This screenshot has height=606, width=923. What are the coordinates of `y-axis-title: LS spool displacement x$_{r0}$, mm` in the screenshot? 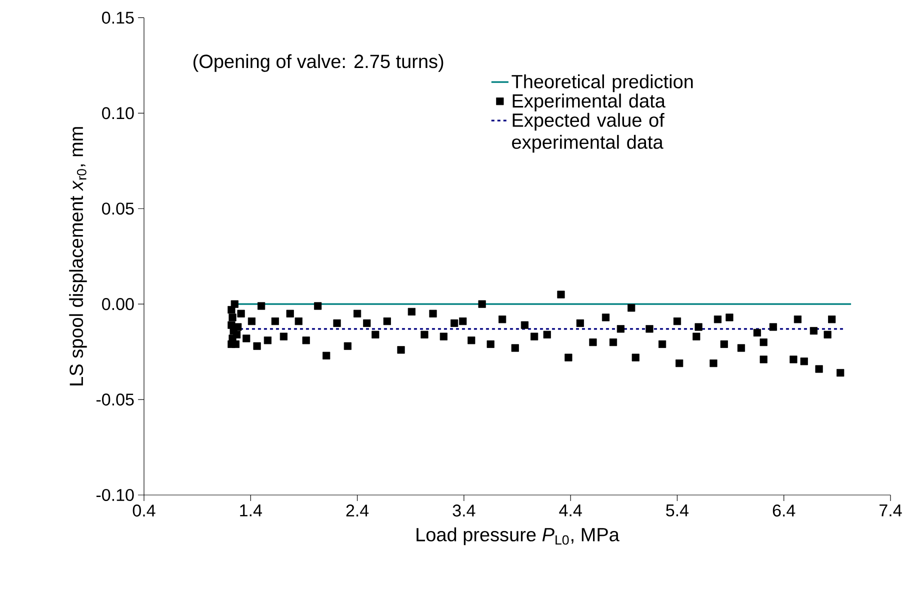 It's located at (78, 256).